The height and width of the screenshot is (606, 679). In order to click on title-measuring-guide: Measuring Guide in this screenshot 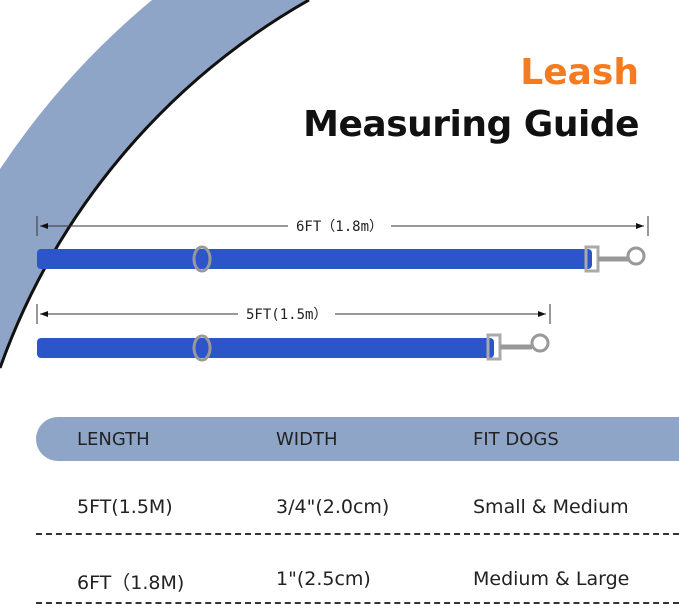, I will do `click(471, 124)`.